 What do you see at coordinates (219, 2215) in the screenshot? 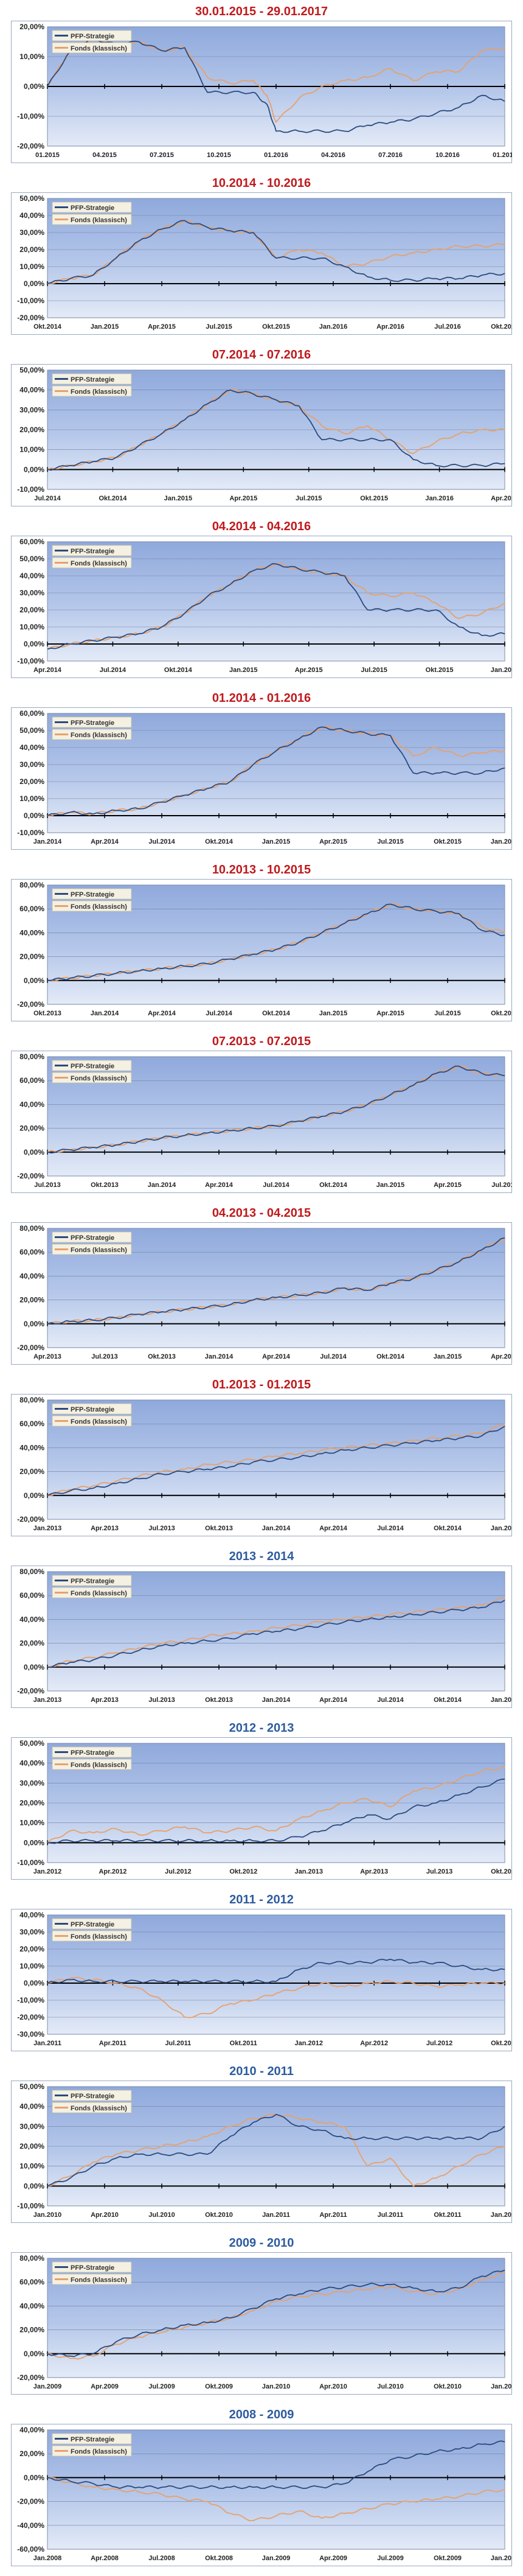
I see `x-tick-label: Okt.2010` at bounding box center [219, 2215].